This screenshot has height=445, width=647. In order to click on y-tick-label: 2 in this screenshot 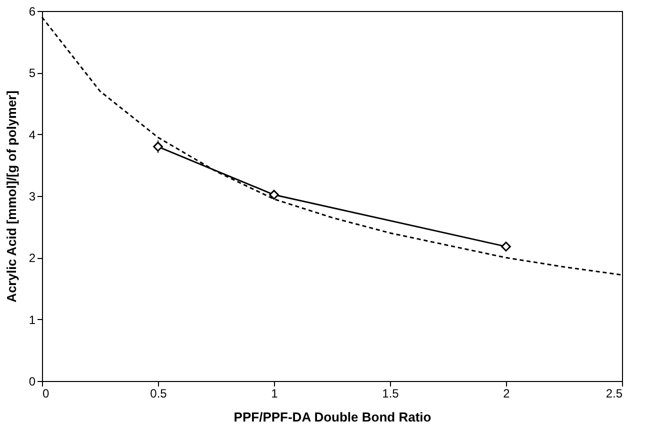, I will do `click(32, 258)`.